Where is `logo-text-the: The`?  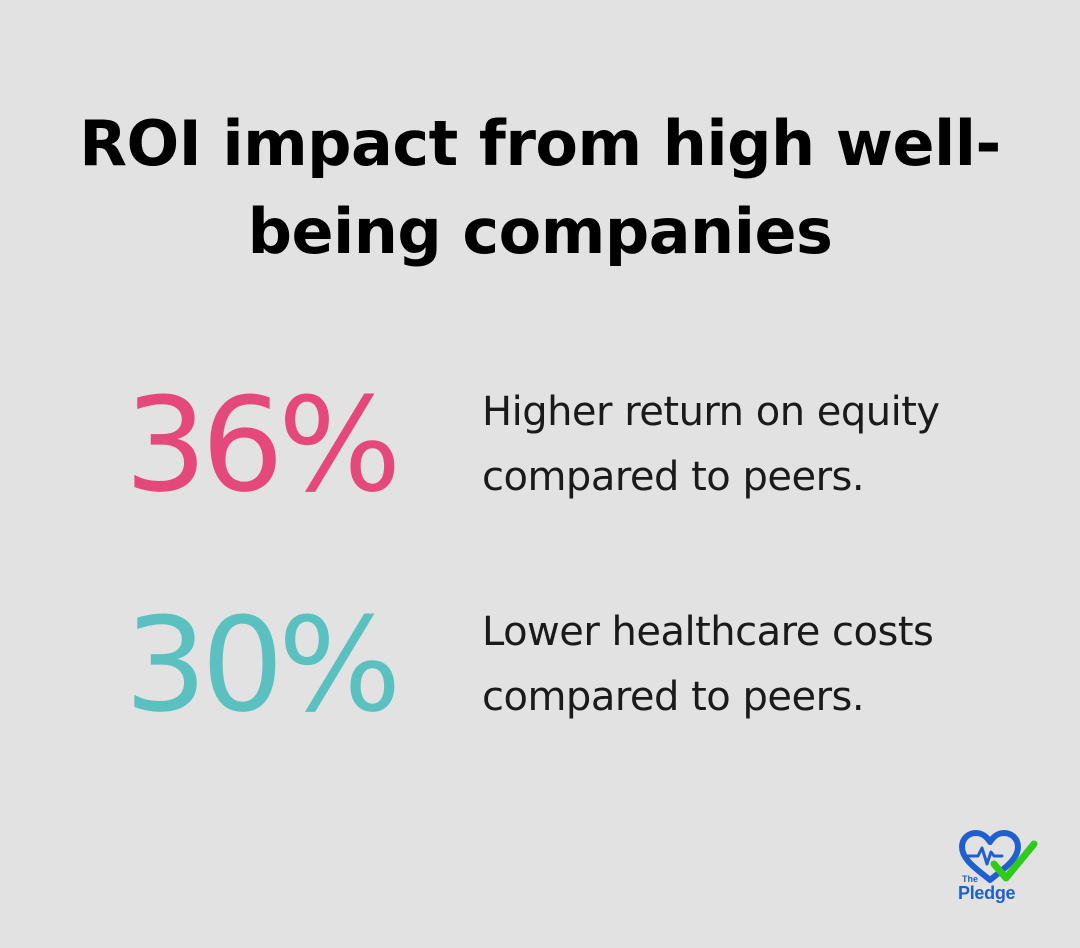 logo-text-the: The is located at coordinates (970, 879).